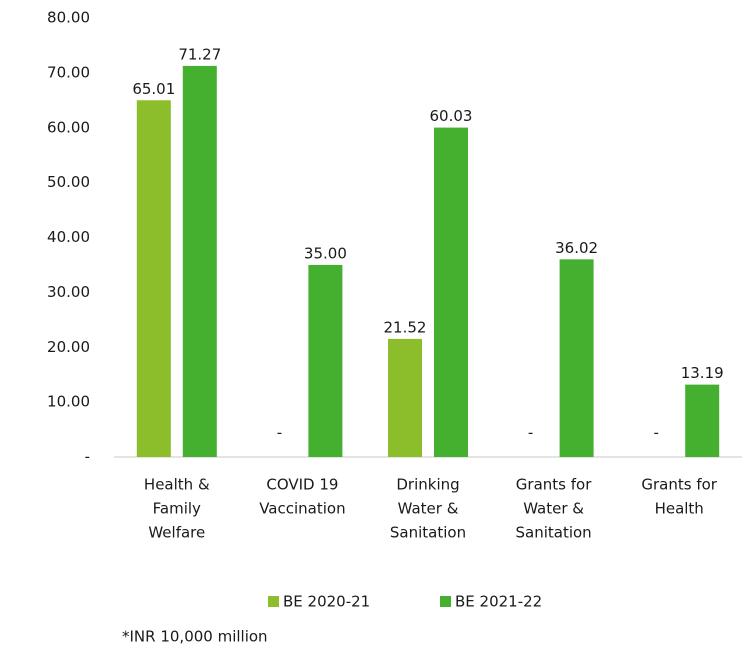 The width and height of the screenshot is (746, 647). I want to click on value-label: 36.02, so click(576, 248).